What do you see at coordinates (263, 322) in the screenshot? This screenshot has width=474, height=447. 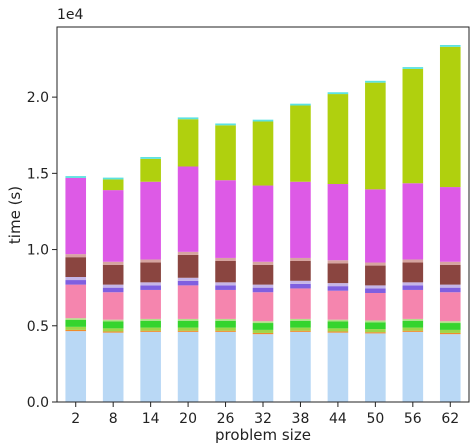 I see `bar-segment-32-s4` at bounding box center [263, 322].